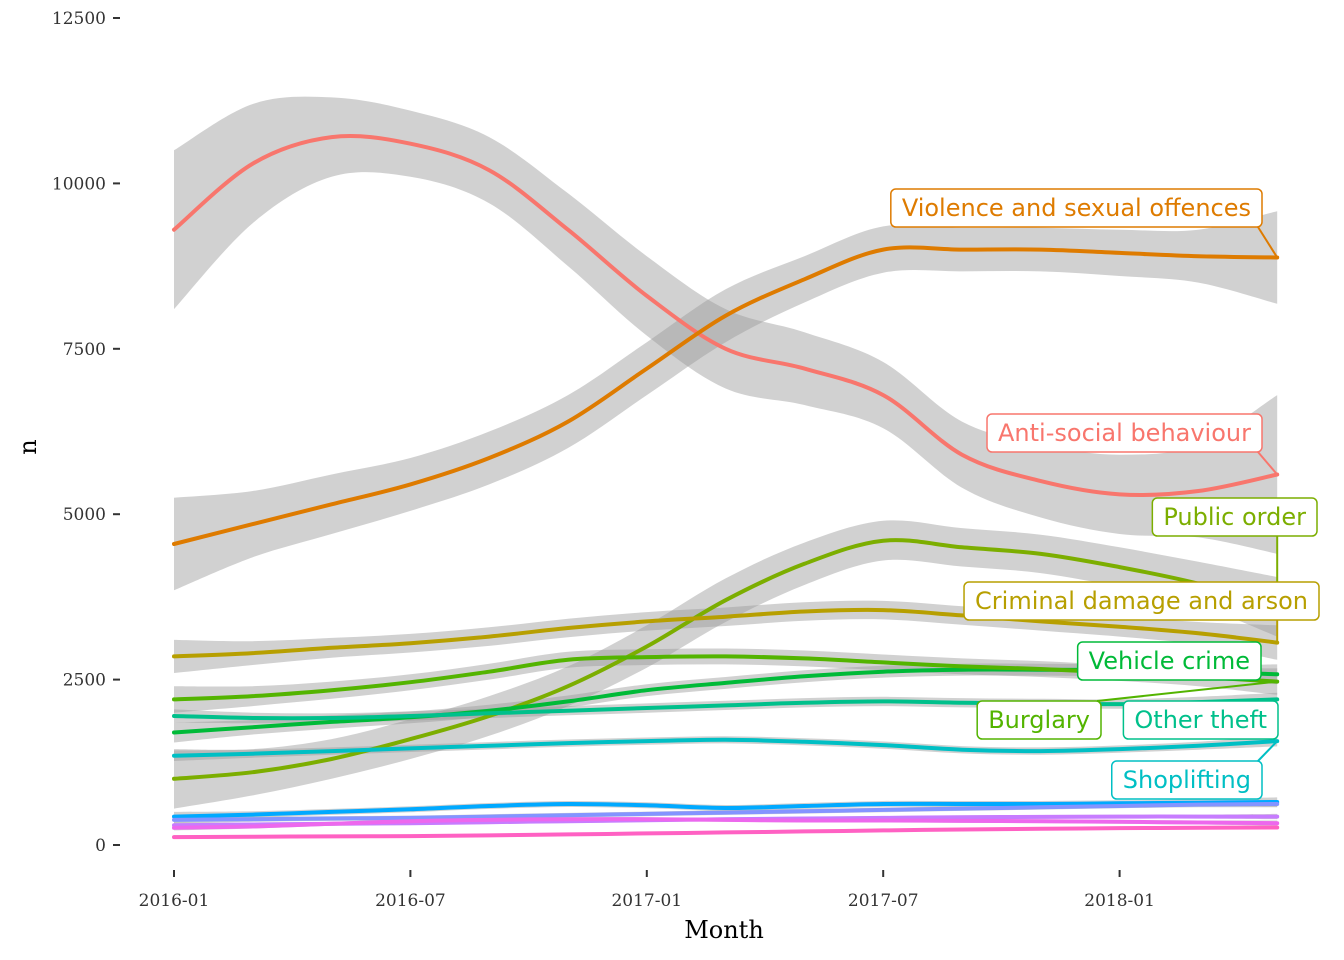  Describe the element at coordinates (79, 184) in the screenshot. I see `y-tick-label: 10000` at that location.